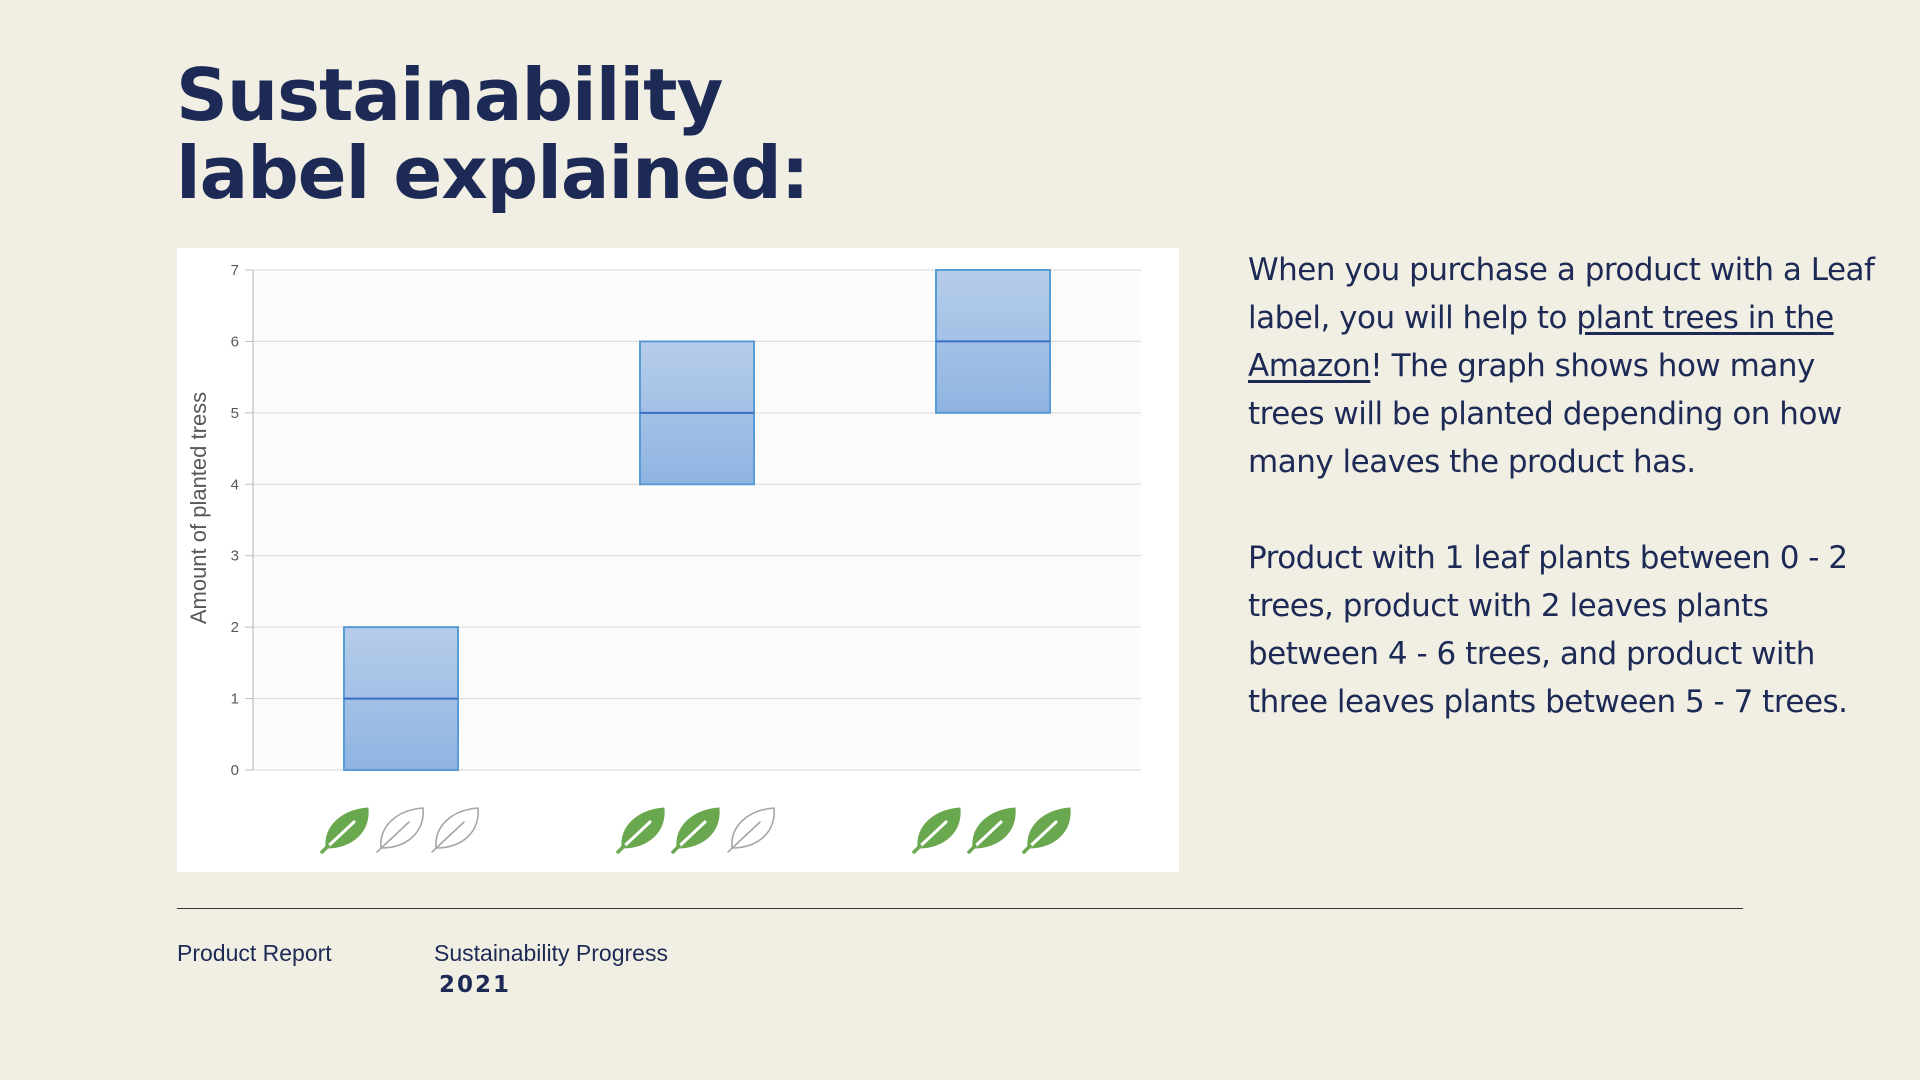  What do you see at coordinates (235, 341) in the screenshot?
I see `y-tick-label: 6` at bounding box center [235, 341].